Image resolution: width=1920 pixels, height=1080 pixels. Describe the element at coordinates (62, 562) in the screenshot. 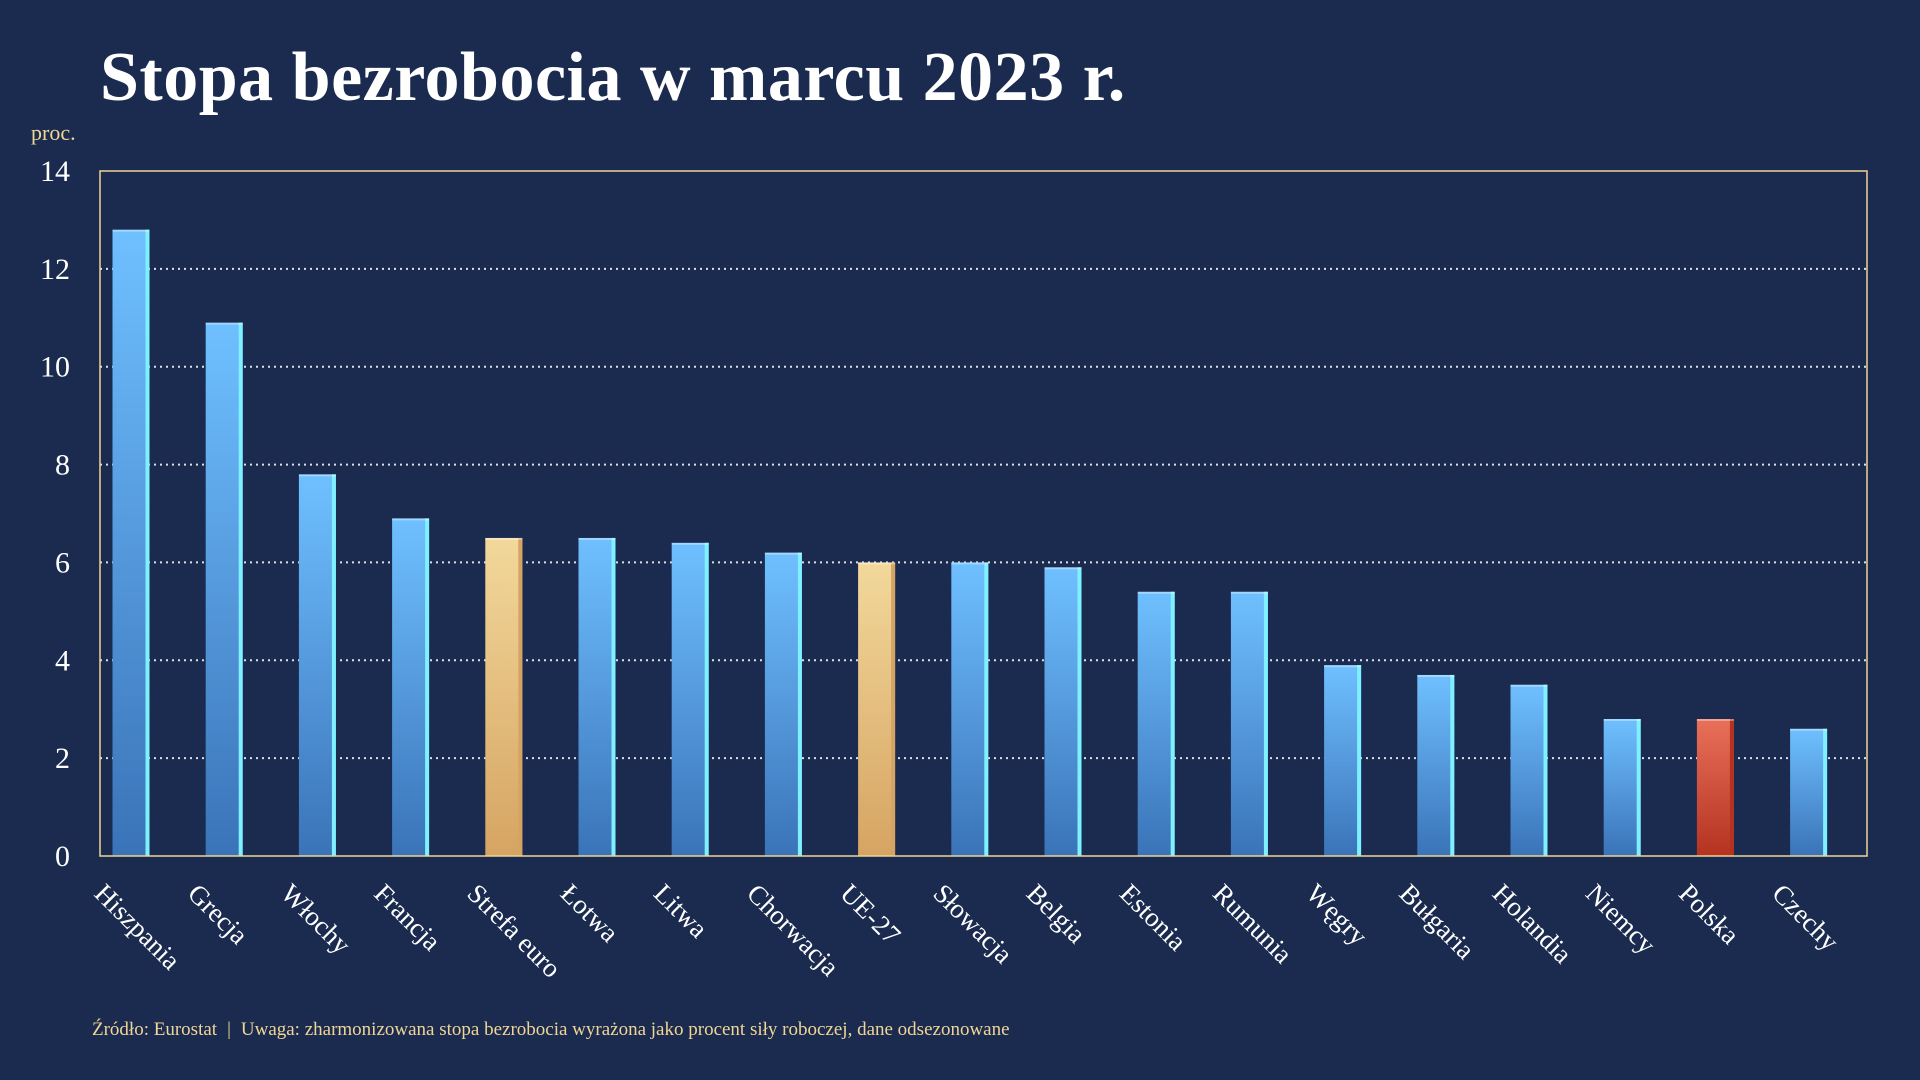

I see `y-tick-label: 6` at that location.